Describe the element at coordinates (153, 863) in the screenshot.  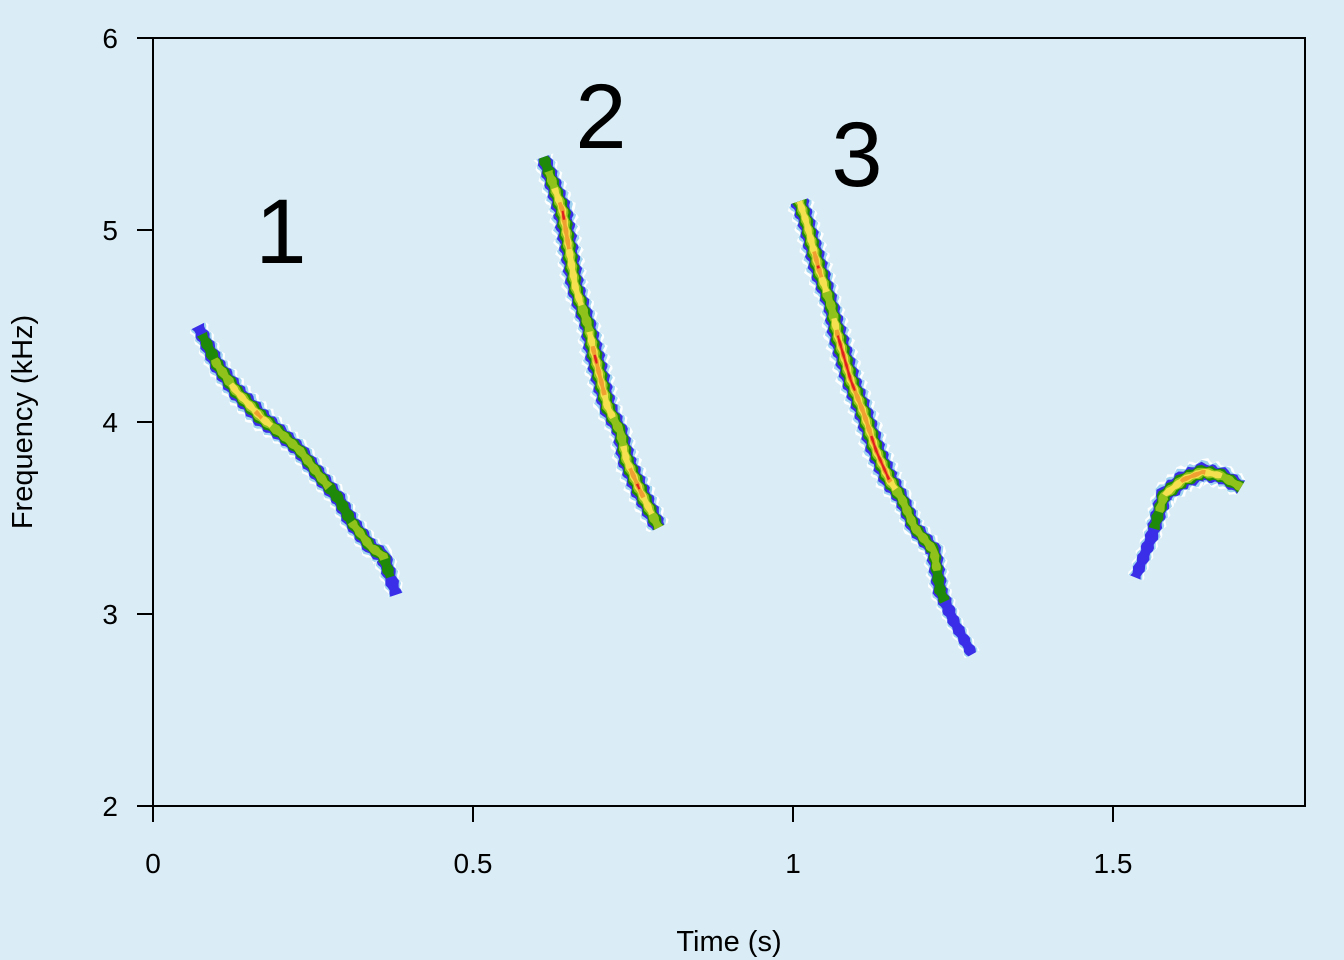
I see `x-tick-label: 0` at that location.